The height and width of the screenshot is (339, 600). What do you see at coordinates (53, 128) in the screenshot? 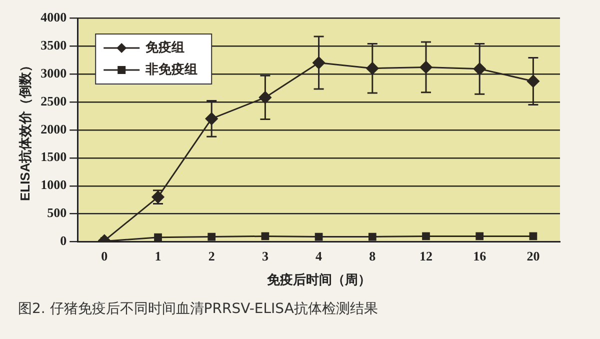
I see `y-tick-label: 2000` at bounding box center [53, 128].